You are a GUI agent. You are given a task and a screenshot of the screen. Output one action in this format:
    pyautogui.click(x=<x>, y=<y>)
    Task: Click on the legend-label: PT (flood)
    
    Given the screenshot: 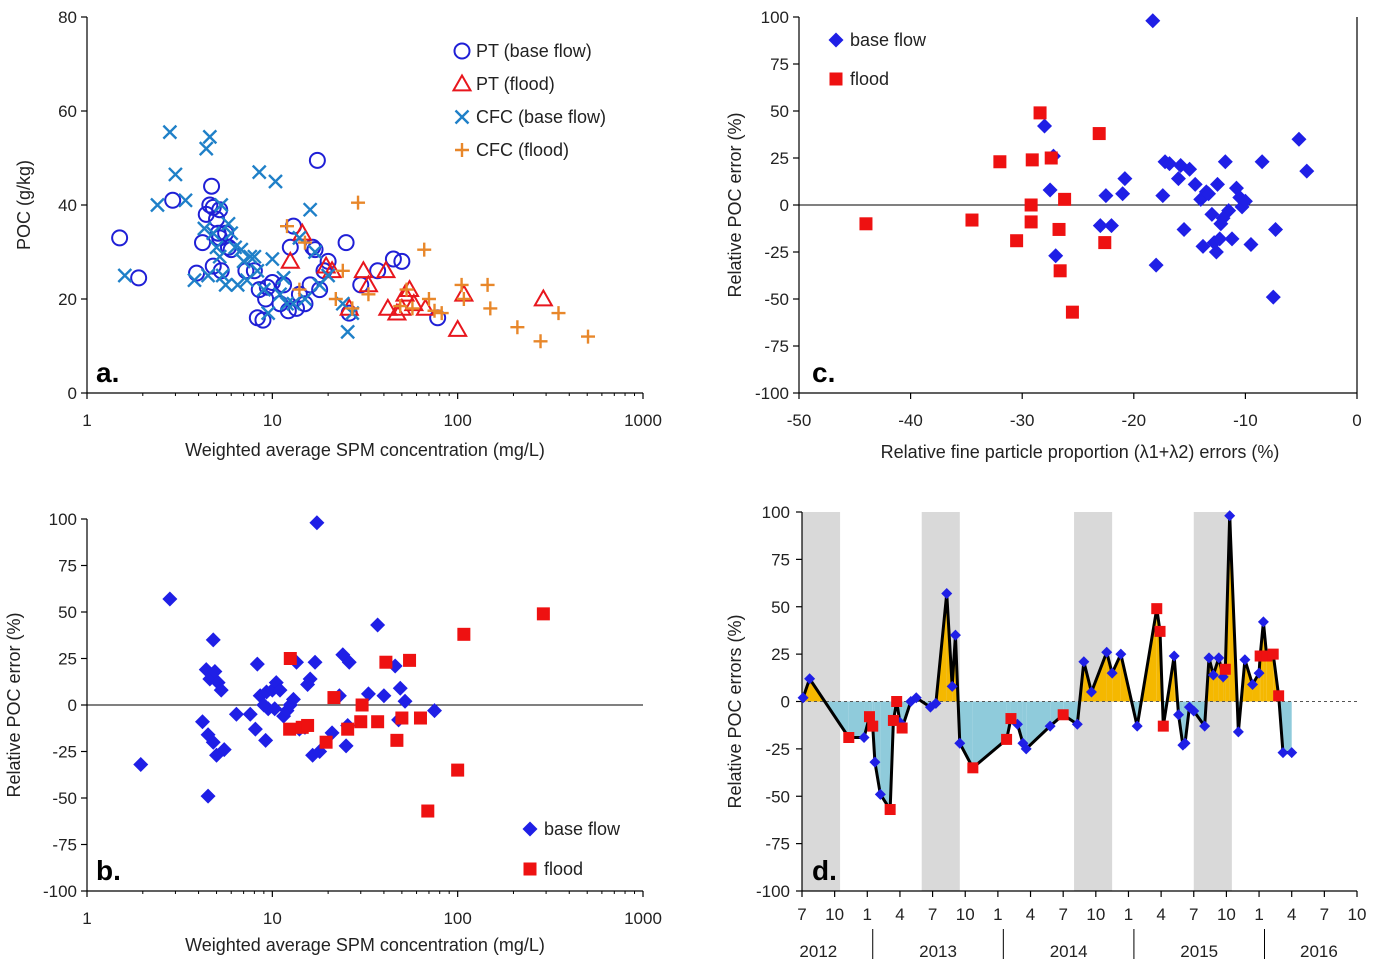 What is the action you would take?
    pyautogui.click(x=515, y=84)
    